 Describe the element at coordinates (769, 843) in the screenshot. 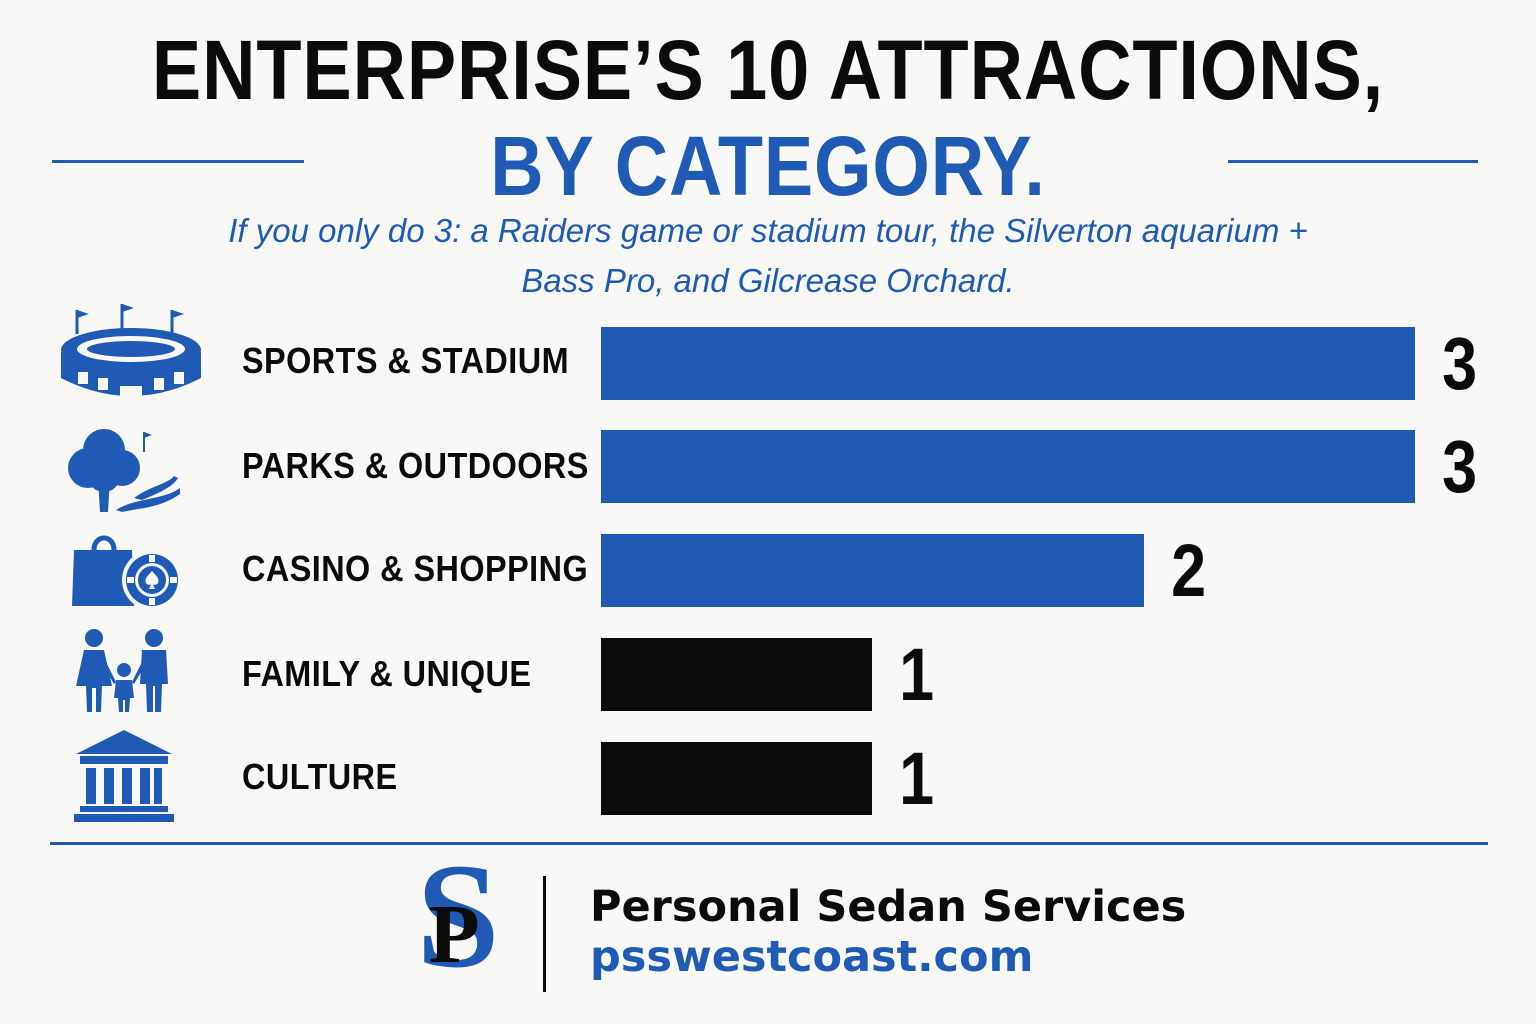

I see `footer-rule` at that location.